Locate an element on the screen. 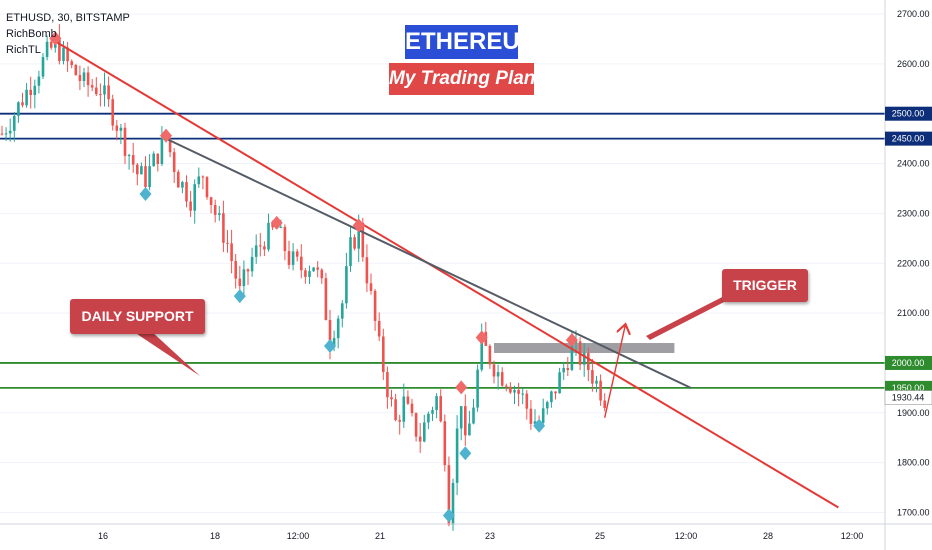  subtitle-banner: My Trading Plan is located at coordinates (462, 79).